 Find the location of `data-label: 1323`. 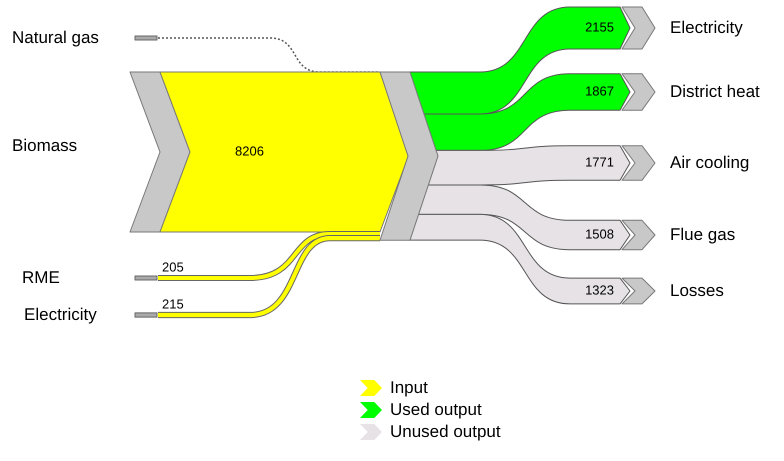

data-label: 1323 is located at coordinates (599, 290).